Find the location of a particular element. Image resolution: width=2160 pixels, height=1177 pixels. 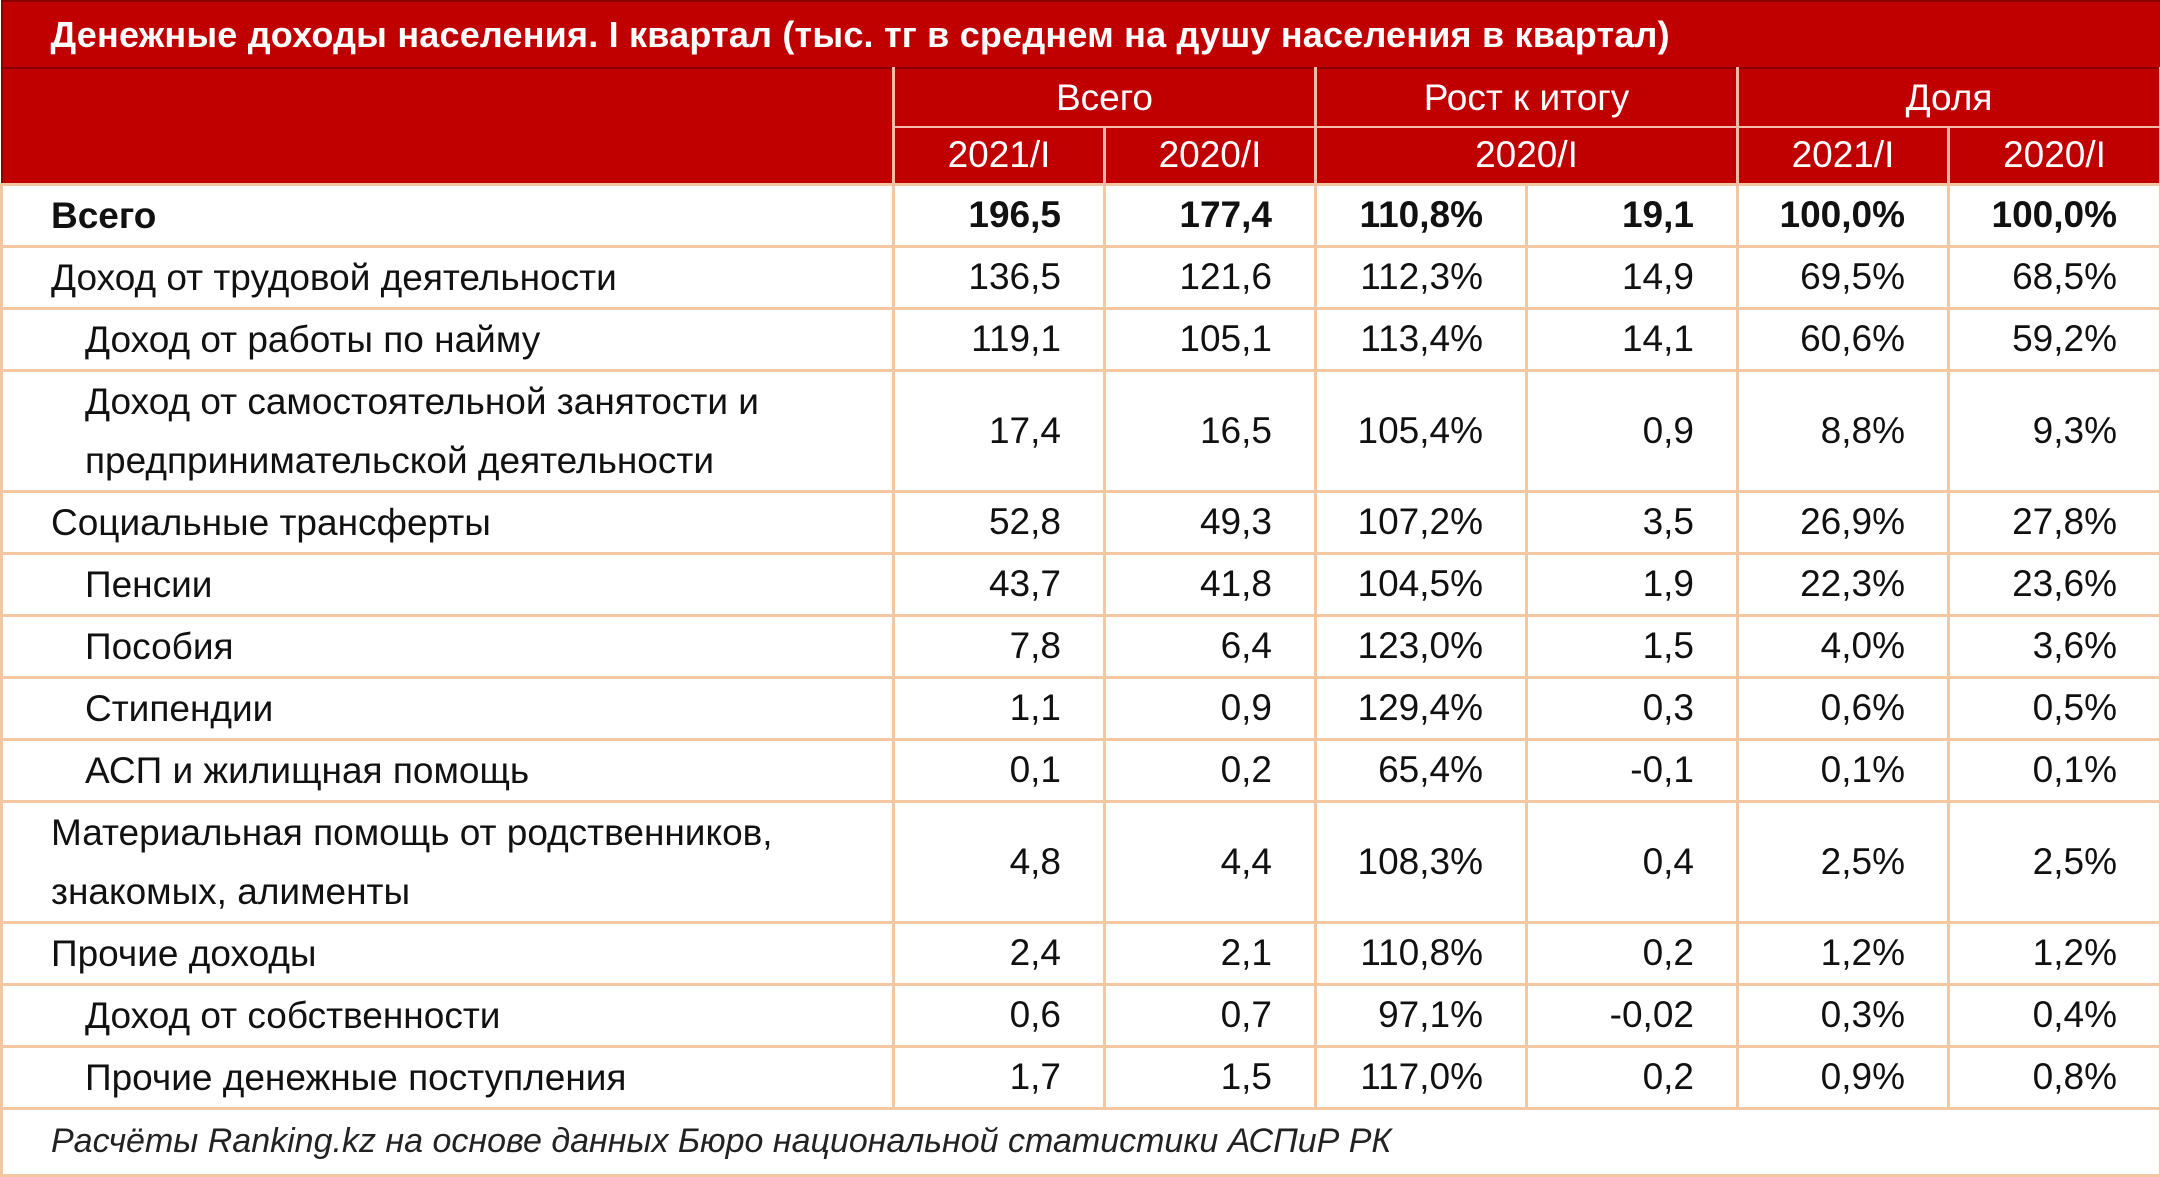

share-2021-cell: 8,8% is located at coordinates (1843, 430).